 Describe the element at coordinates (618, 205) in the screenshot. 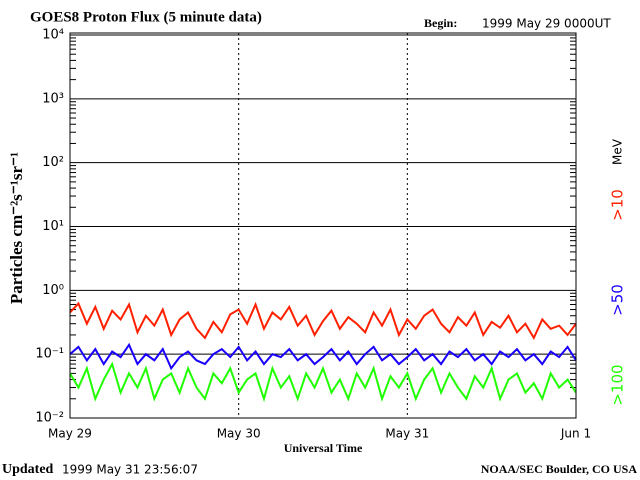

I see `legend-label: >10` at that location.